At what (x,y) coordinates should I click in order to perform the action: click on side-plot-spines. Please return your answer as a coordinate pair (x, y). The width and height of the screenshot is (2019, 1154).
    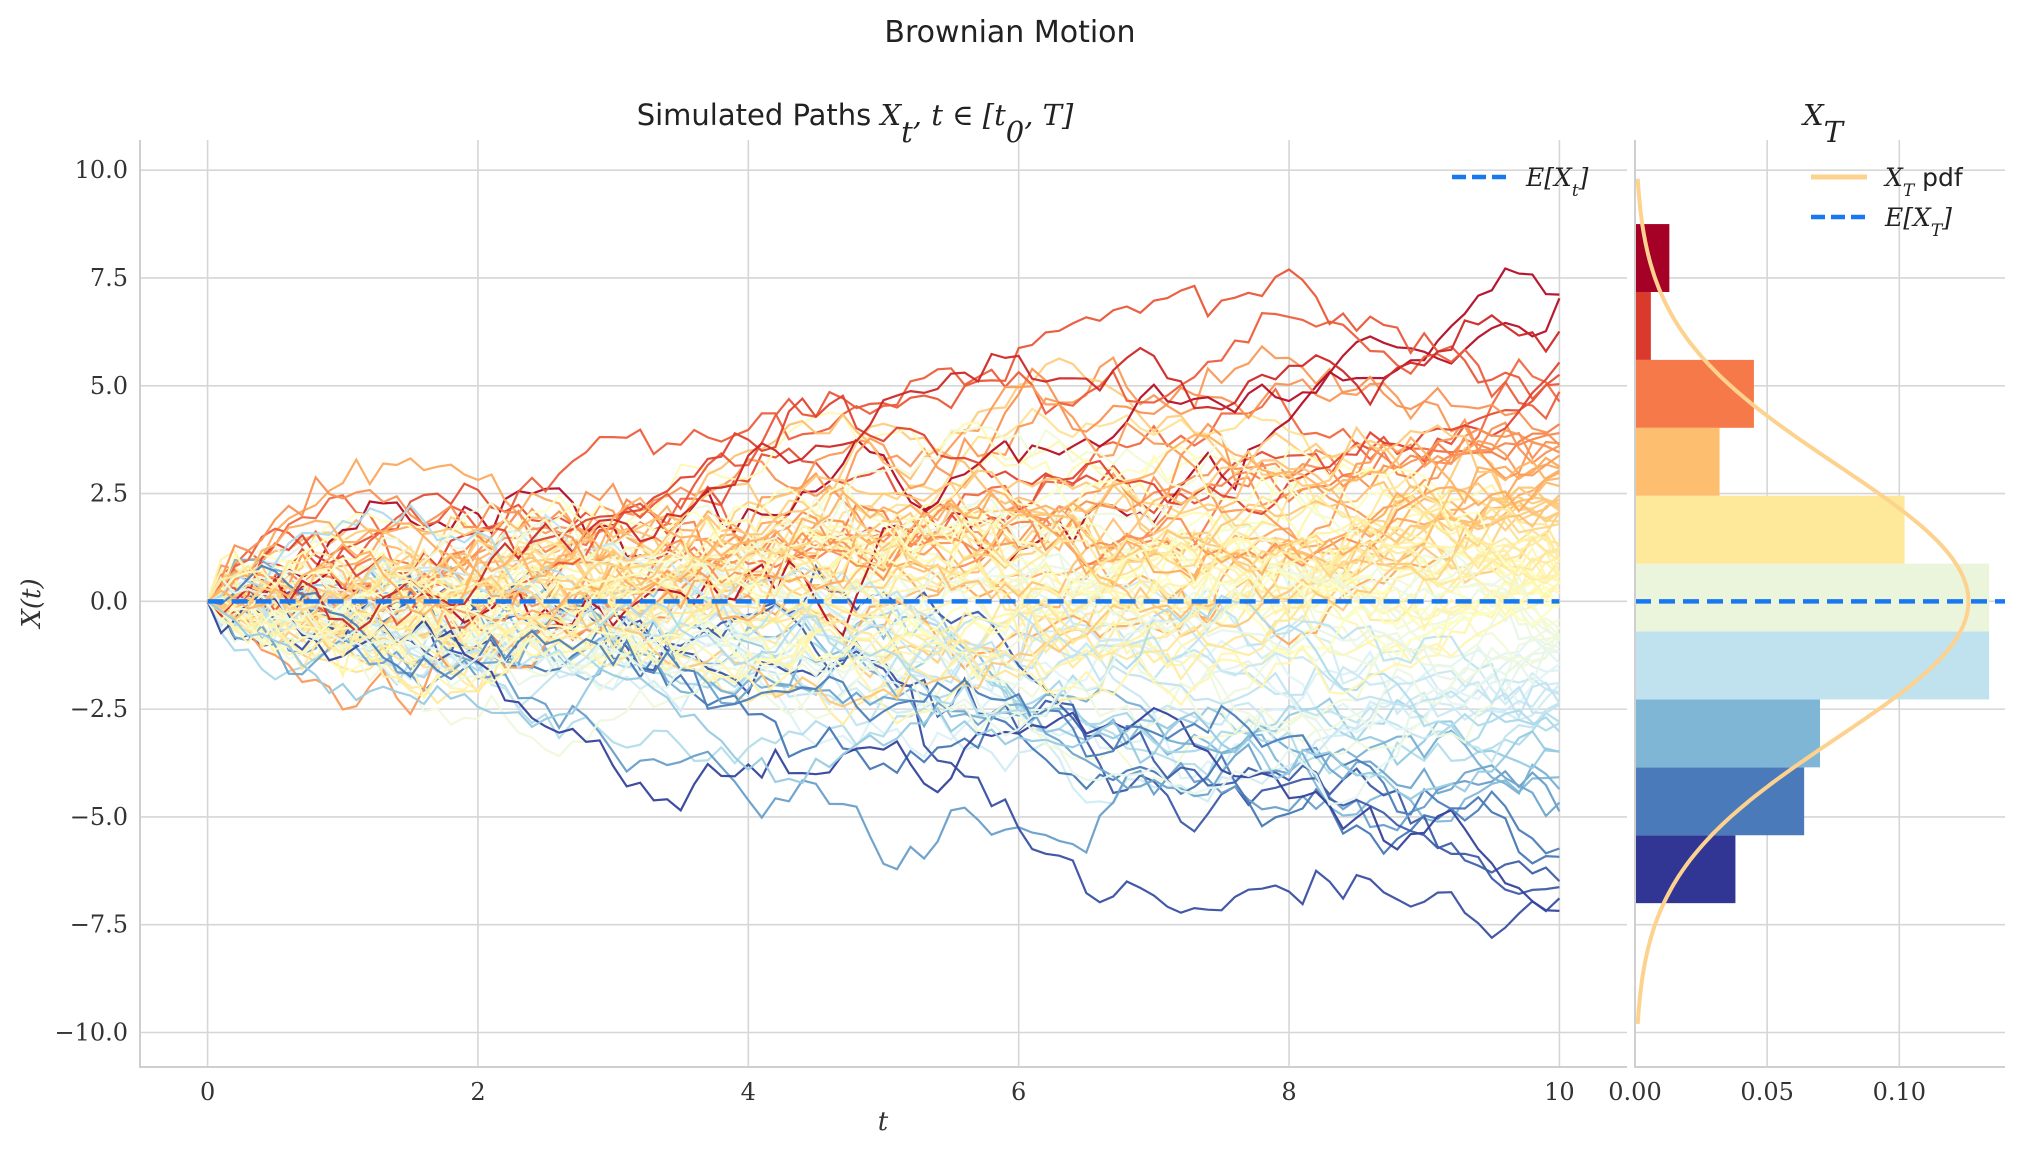
    Looking at the image, I should click on (1819, 604).